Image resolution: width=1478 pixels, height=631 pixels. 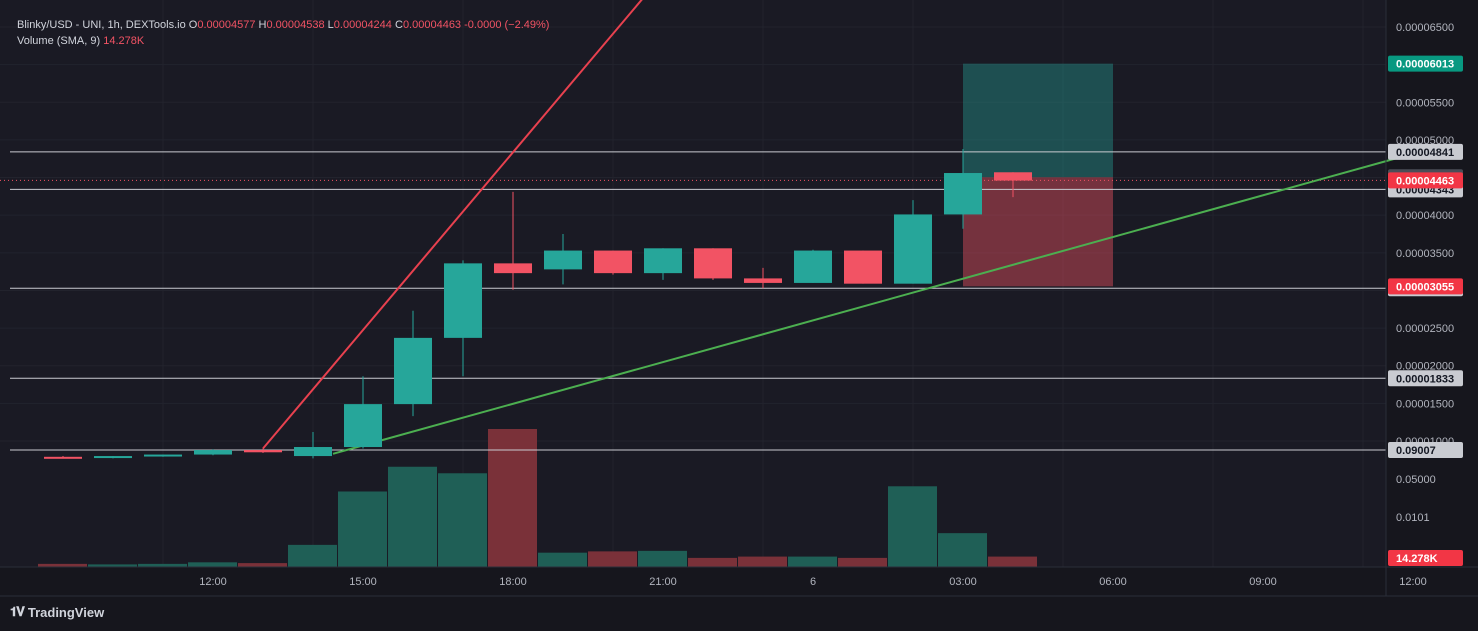 What do you see at coordinates (507, 25) in the screenshot?
I see `change-value: -0.0000 (−2.49%)` at bounding box center [507, 25].